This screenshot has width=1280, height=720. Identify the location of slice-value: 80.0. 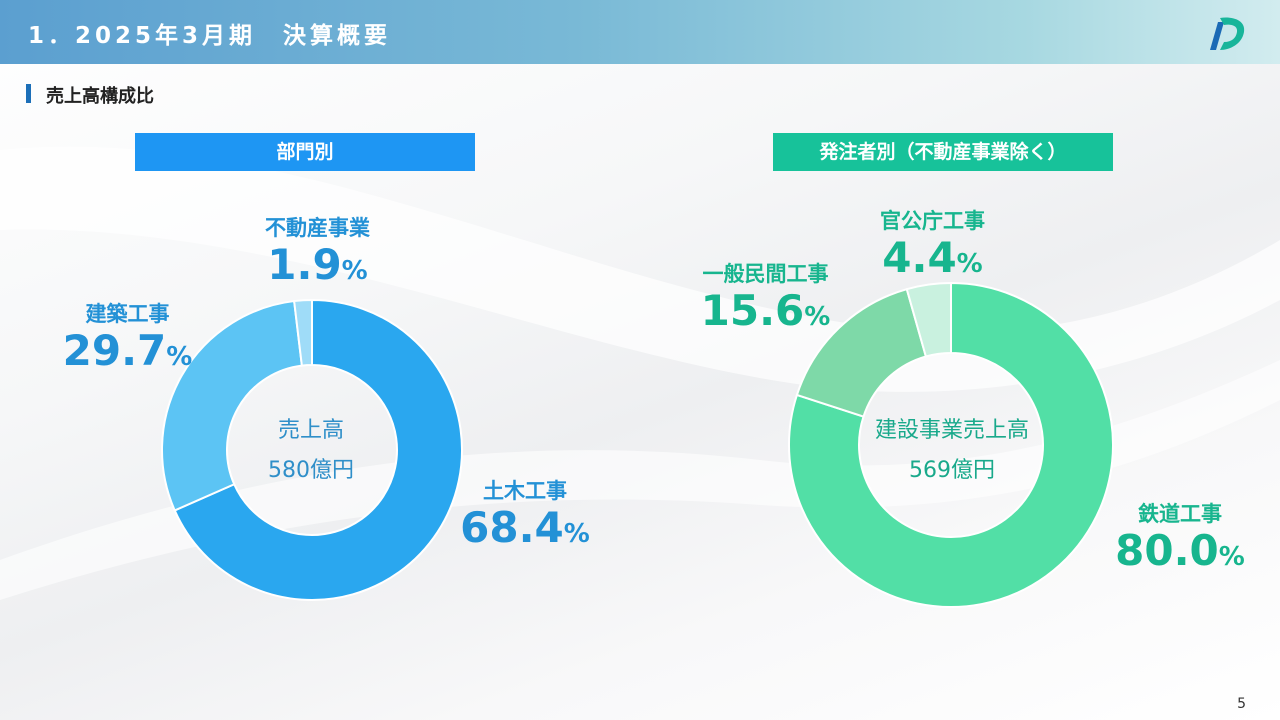
(1167, 550).